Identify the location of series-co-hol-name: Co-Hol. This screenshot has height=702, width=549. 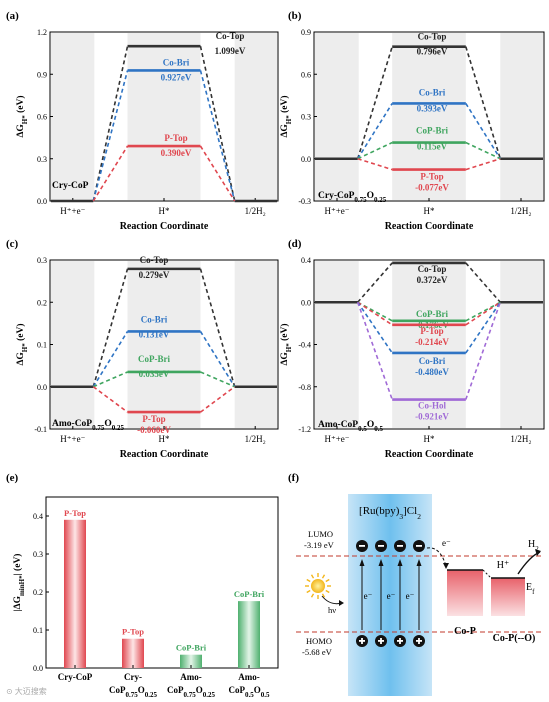
(432, 406).